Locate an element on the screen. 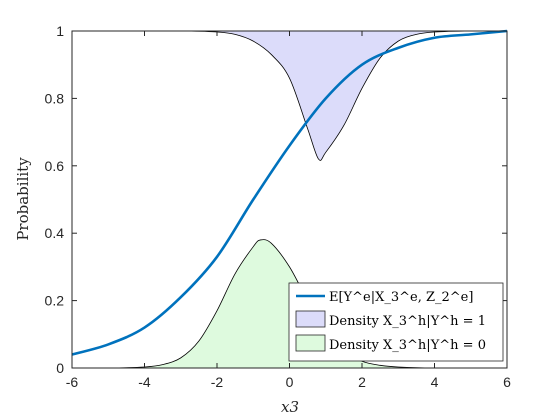  y-axis-label: Probability is located at coordinates (23, 199).